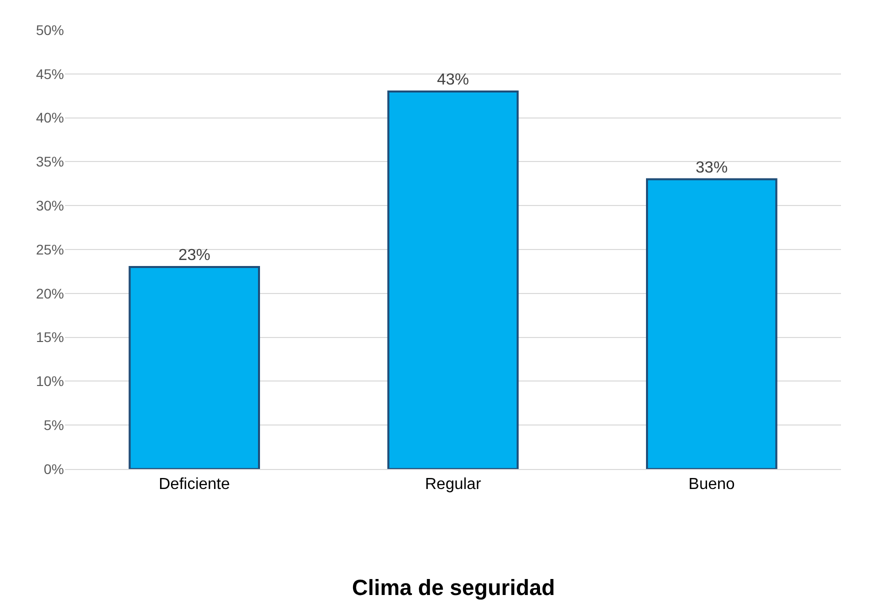 This screenshot has height=604, width=871. What do you see at coordinates (194, 485) in the screenshot?
I see `x-tick-label: Deficiente` at bounding box center [194, 485].